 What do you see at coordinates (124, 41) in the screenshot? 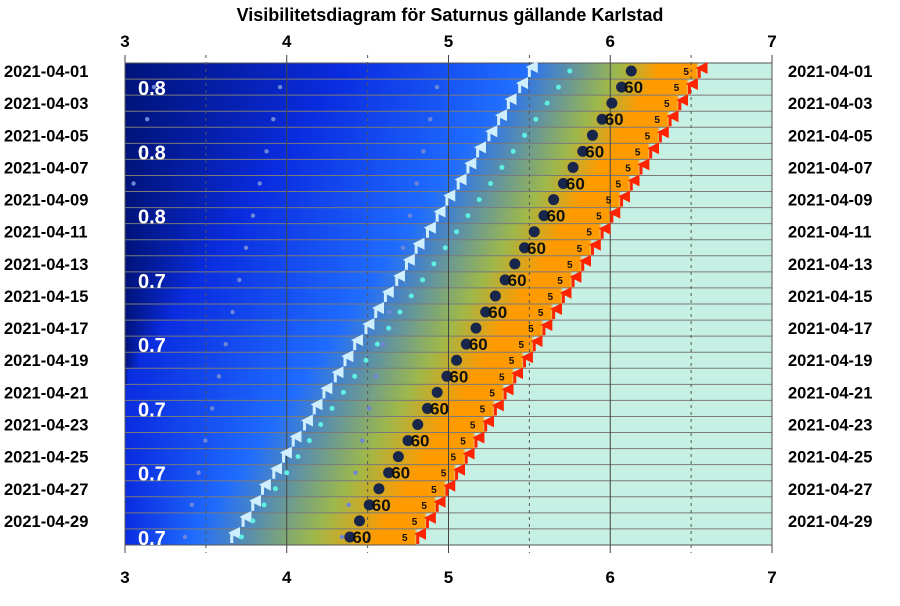
I see `top-tick-label: 3` at bounding box center [124, 41].